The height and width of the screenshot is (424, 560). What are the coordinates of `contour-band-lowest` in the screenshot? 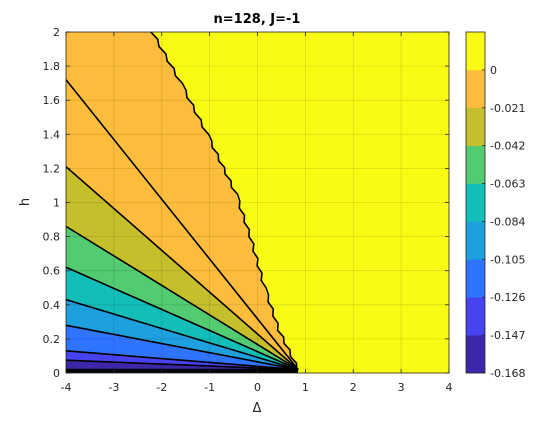 It's located at (182, 371).